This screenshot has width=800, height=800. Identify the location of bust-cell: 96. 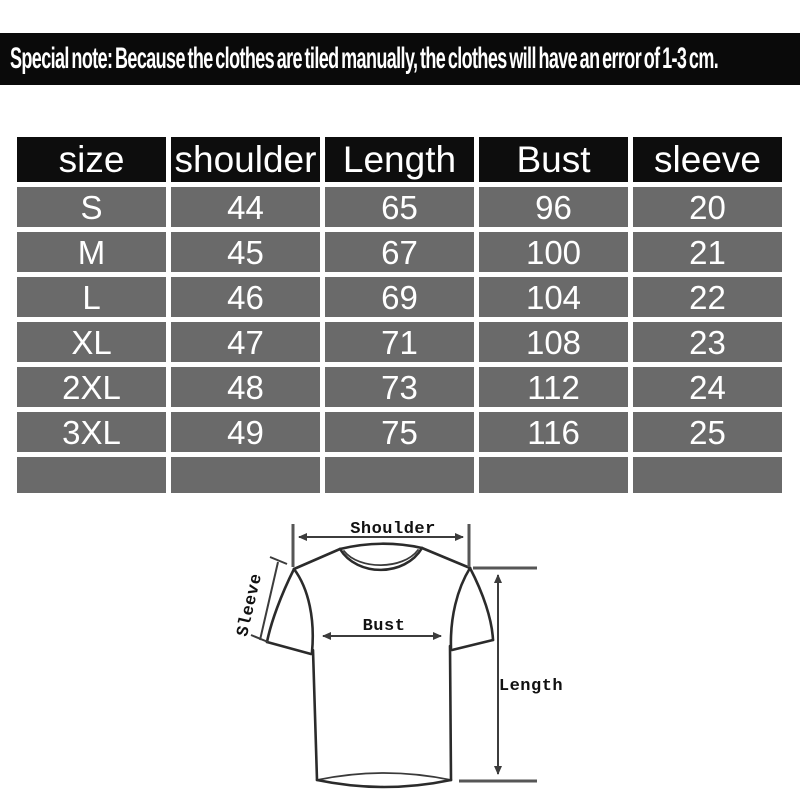
(553, 207).